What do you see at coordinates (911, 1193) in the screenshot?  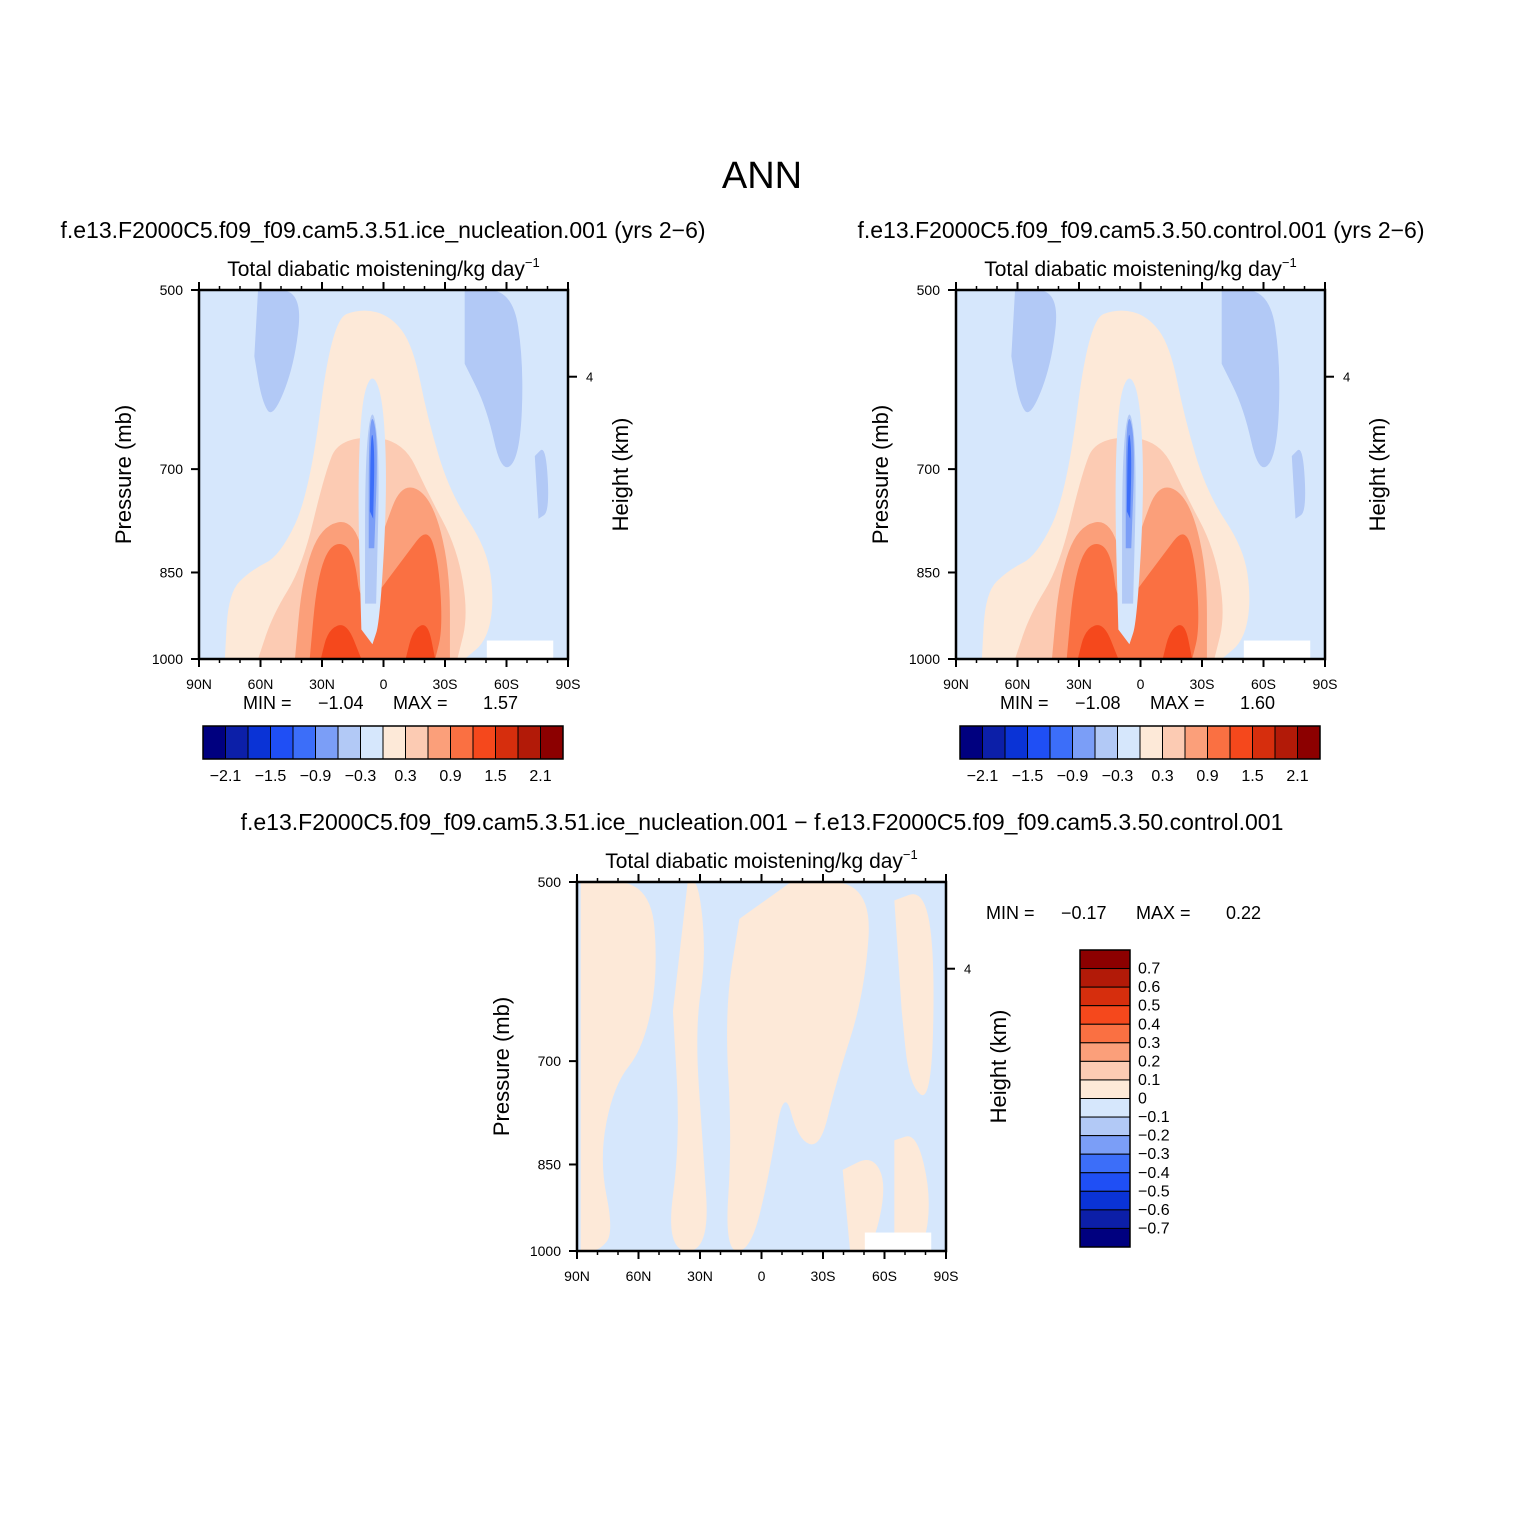 I see `diff-patch-sh-low` at bounding box center [911, 1193].